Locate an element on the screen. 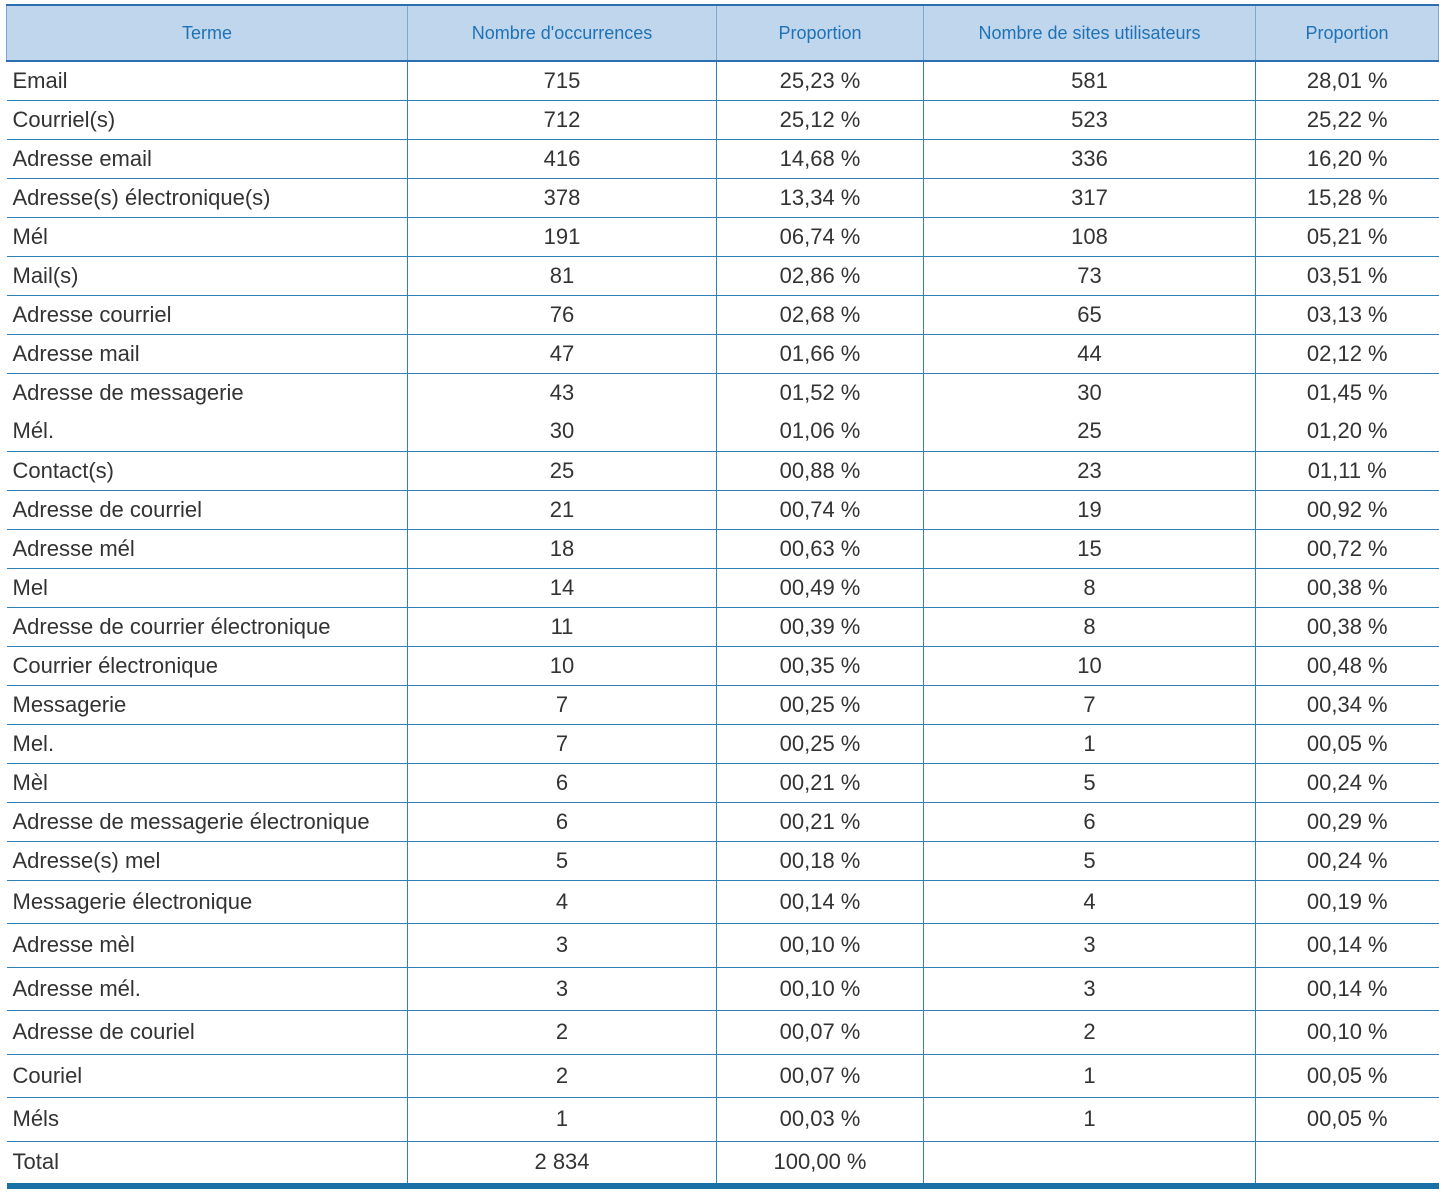  cell-sites: 4 is located at coordinates (1089, 902).